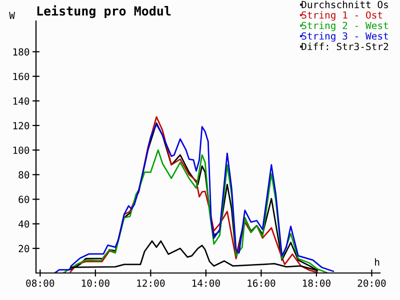 Image resolution: width=400 pixels, height=300 pixels. Describe the element at coordinates (342, 16) in the screenshot. I see `legend-label: String 1 - Ost` at that location.